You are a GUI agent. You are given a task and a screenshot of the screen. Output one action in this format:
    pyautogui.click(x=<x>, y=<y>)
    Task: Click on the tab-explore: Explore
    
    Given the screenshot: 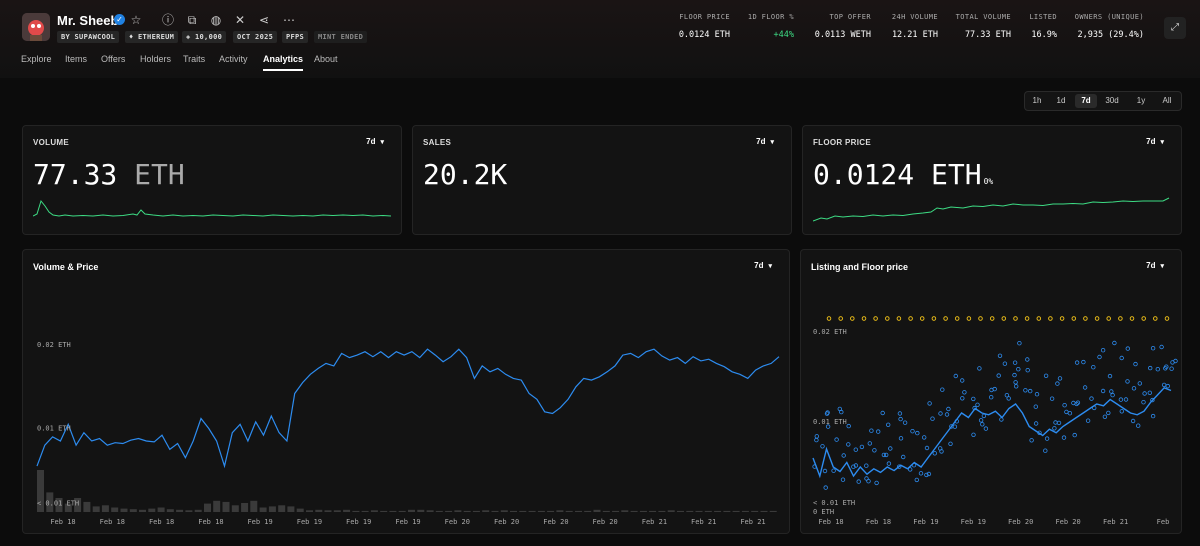 What is the action you would take?
    pyautogui.click(x=36, y=59)
    